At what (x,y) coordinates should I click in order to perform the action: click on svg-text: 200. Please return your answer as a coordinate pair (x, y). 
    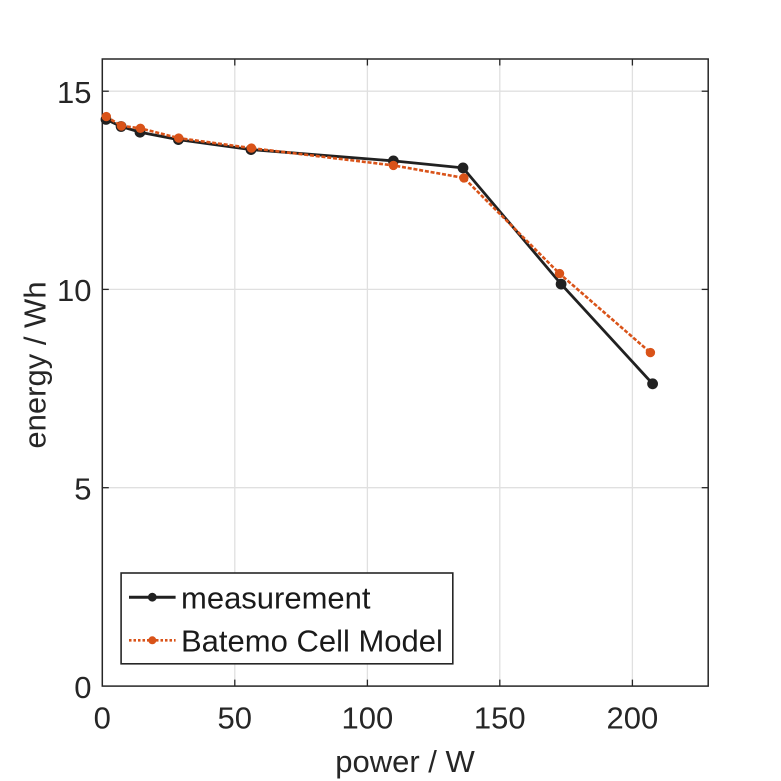
    Looking at the image, I should click on (633, 718).